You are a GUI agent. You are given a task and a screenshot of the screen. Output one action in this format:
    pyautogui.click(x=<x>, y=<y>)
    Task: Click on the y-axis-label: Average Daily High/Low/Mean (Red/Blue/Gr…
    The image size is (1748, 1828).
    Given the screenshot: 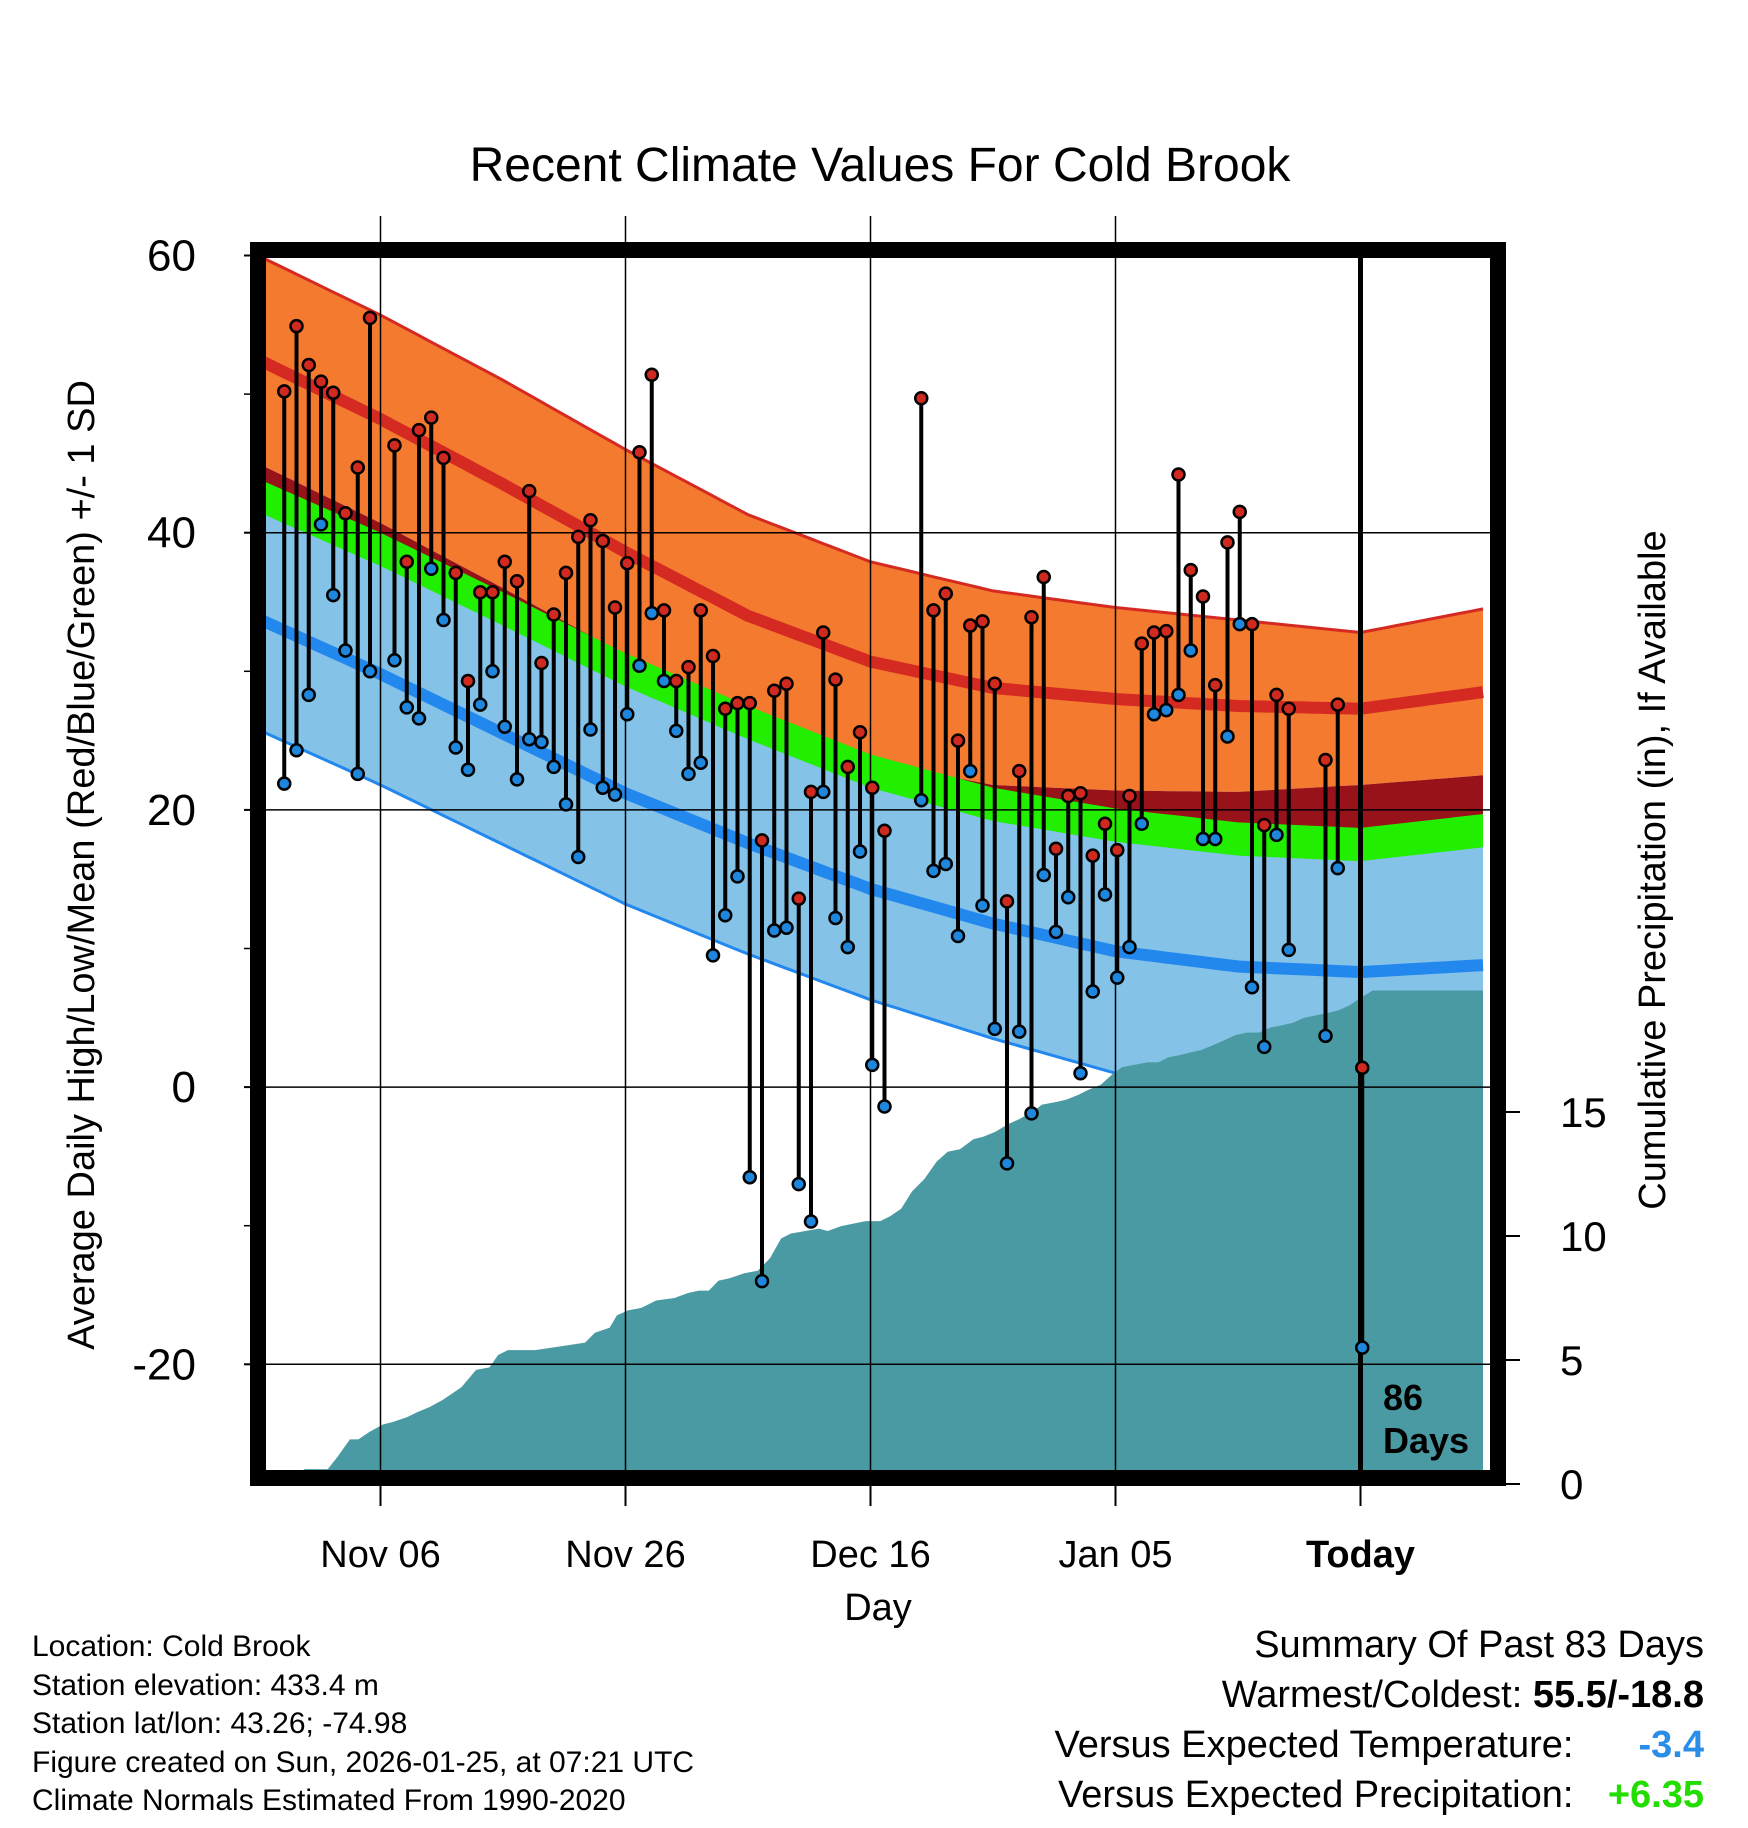 What is the action you would take?
    pyautogui.click(x=82, y=865)
    